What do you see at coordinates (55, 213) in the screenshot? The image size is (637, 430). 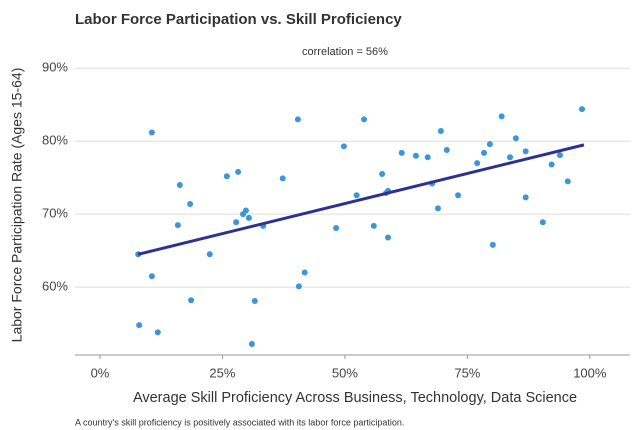 I see `y-tick-label: 70%` at bounding box center [55, 213].